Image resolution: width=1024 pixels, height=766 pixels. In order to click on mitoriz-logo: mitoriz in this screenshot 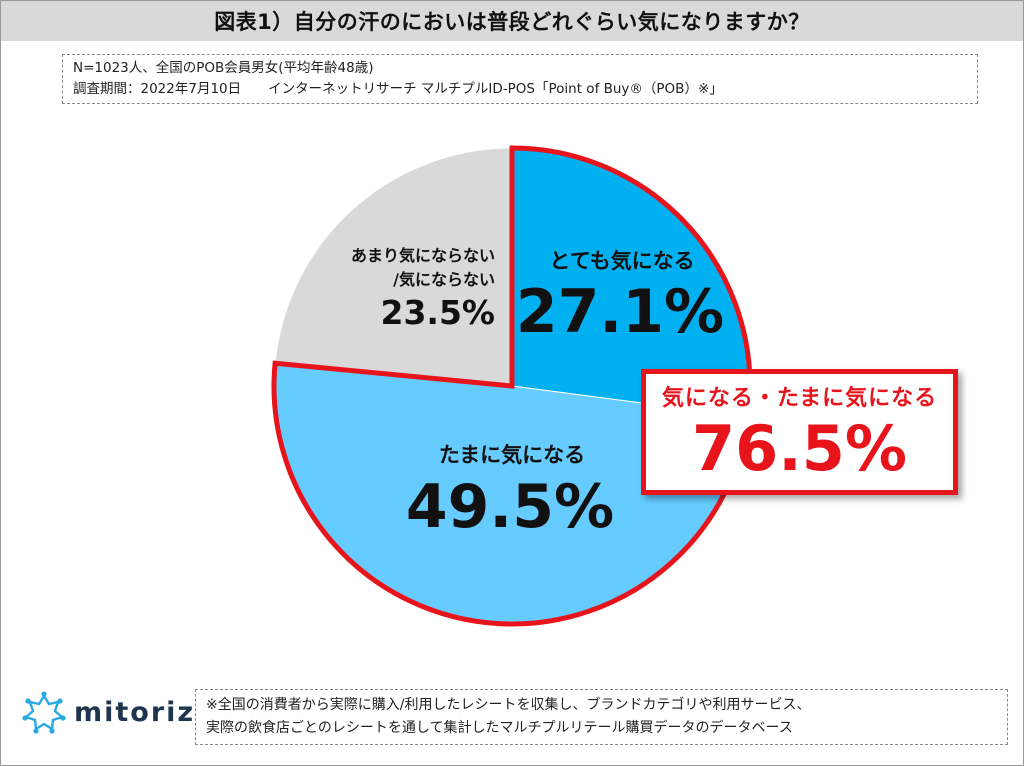, I will do `click(108, 712)`.